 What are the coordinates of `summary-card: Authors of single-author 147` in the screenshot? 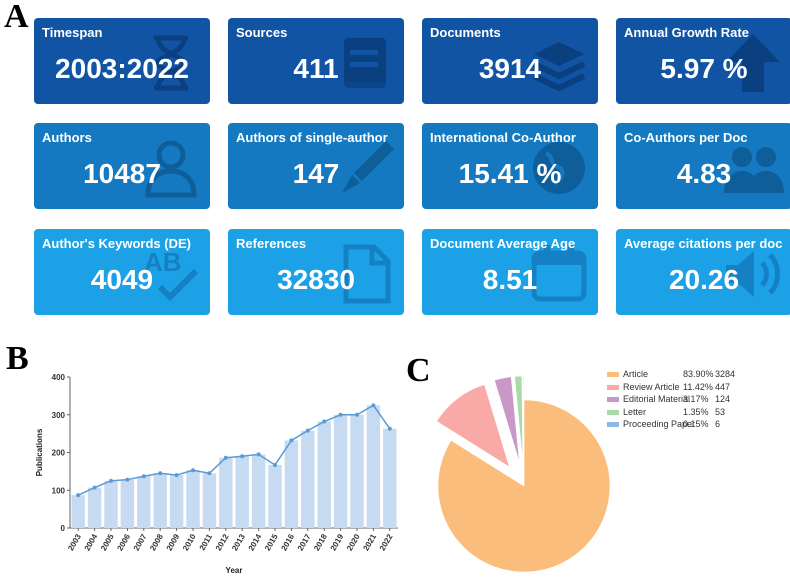 It's located at (316, 166).